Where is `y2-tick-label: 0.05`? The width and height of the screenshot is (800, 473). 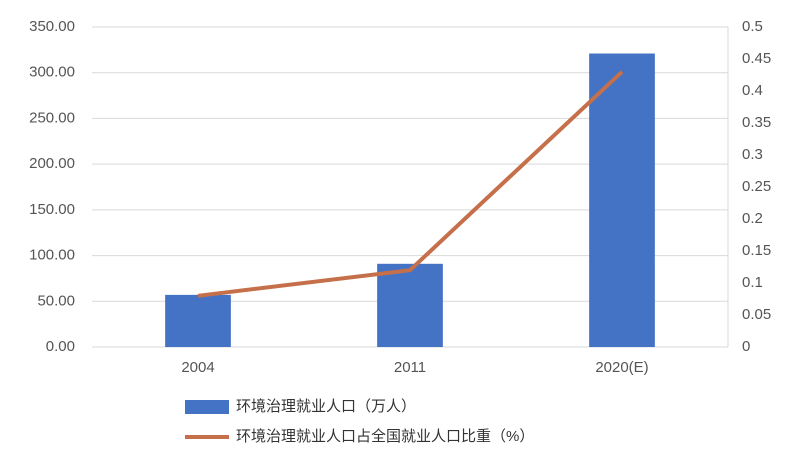 y2-tick-label: 0.05 is located at coordinates (756, 314).